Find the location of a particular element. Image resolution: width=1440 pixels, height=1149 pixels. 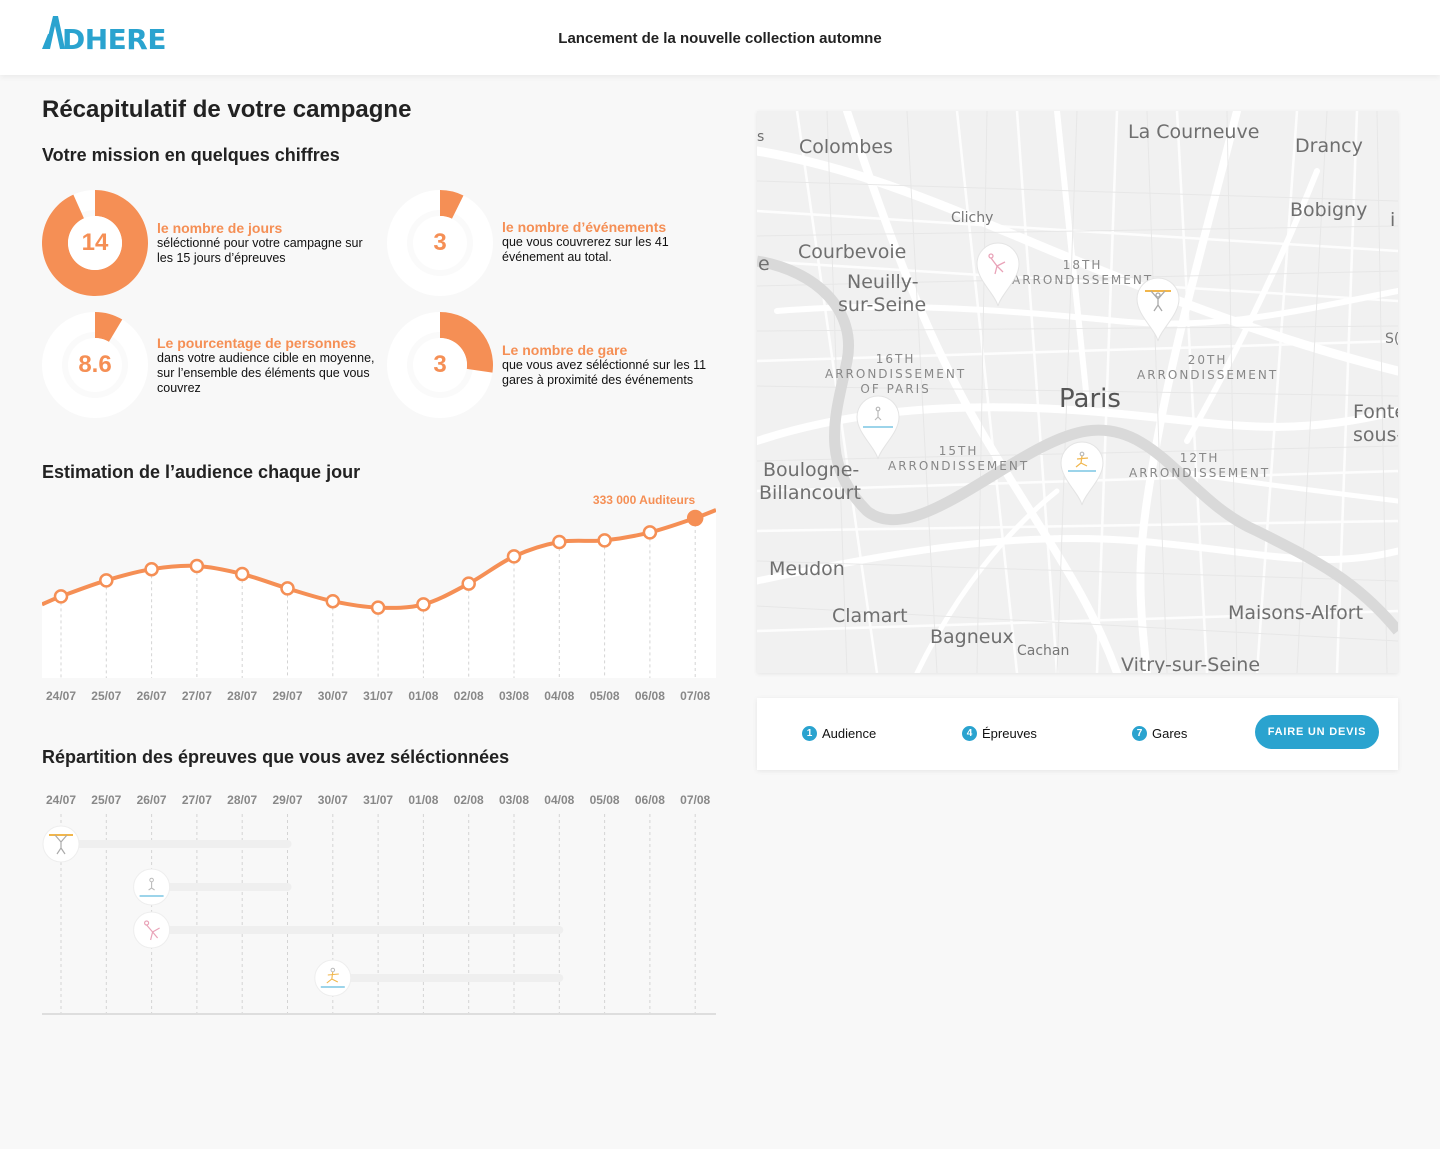

donut-events is located at coordinates (440, 243).